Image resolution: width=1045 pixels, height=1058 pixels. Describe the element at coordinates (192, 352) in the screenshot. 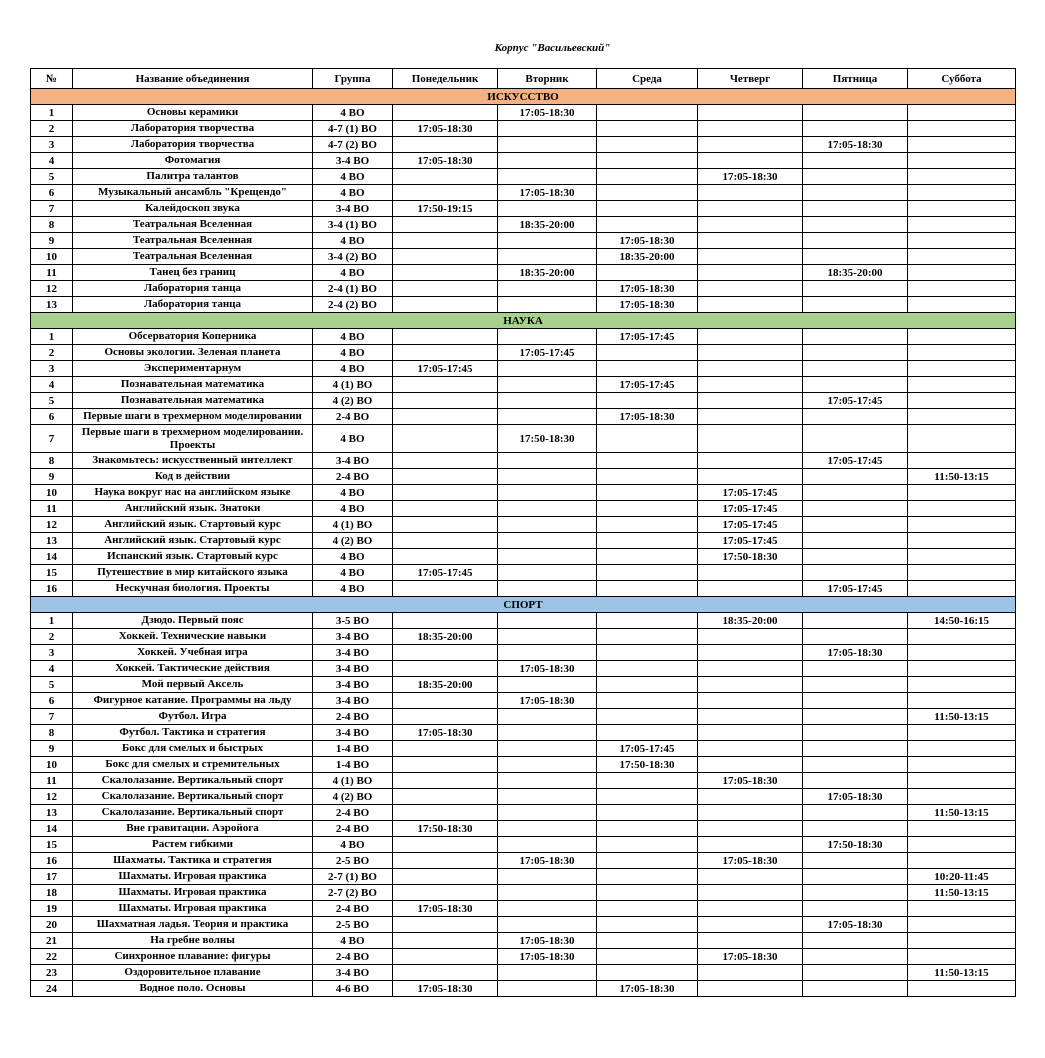

I see `cell-name: Основы экологии. Зеленая планета` at that location.